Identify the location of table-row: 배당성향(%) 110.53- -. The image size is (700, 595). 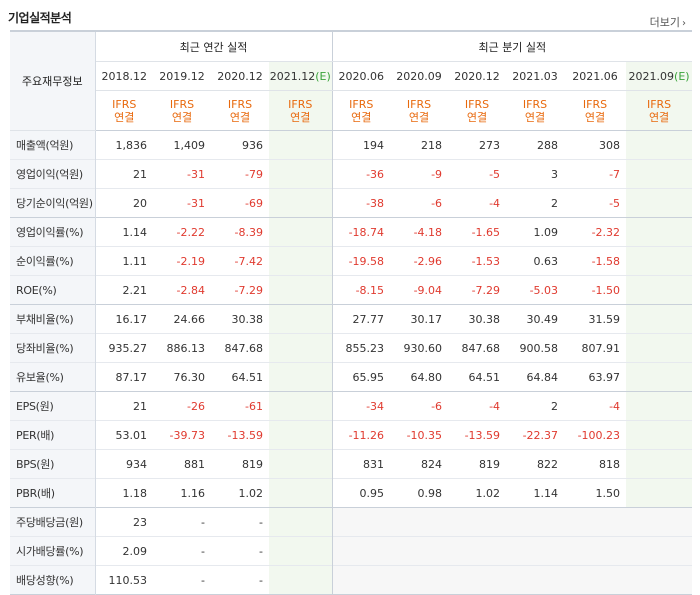
(351, 580).